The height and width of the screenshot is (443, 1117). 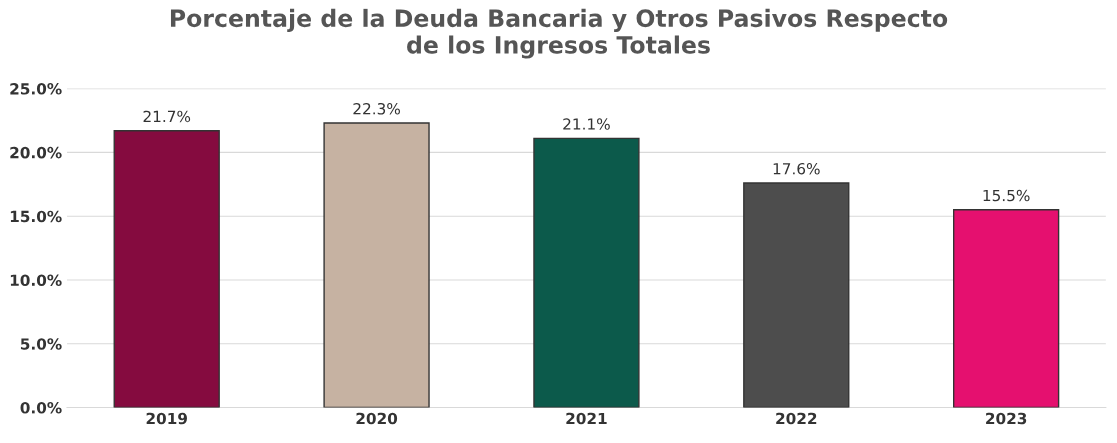 What do you see at coordinates (166, 418) in the screenshot?
I see `x-tick-label: 2019` at bounding box center [166, 418].